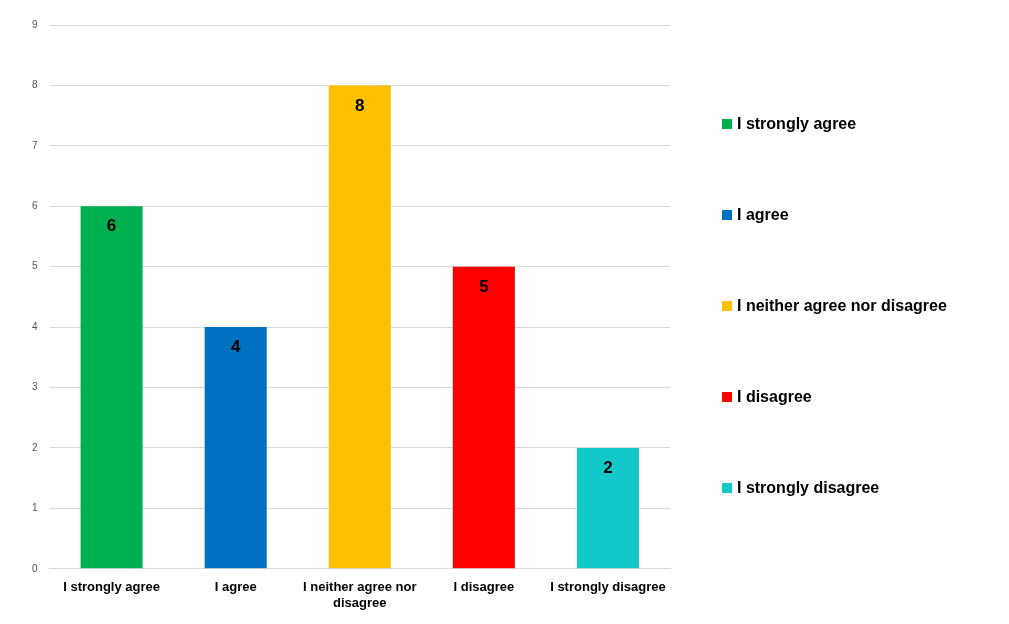  What do you see at coordinates (35, 387) in the screenshot?
I see `y-tick-label: 3` at bounding box center [35, 387].